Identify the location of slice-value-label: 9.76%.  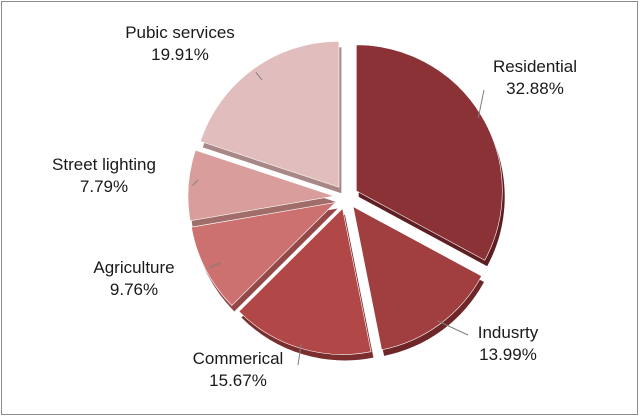
(134, 289).